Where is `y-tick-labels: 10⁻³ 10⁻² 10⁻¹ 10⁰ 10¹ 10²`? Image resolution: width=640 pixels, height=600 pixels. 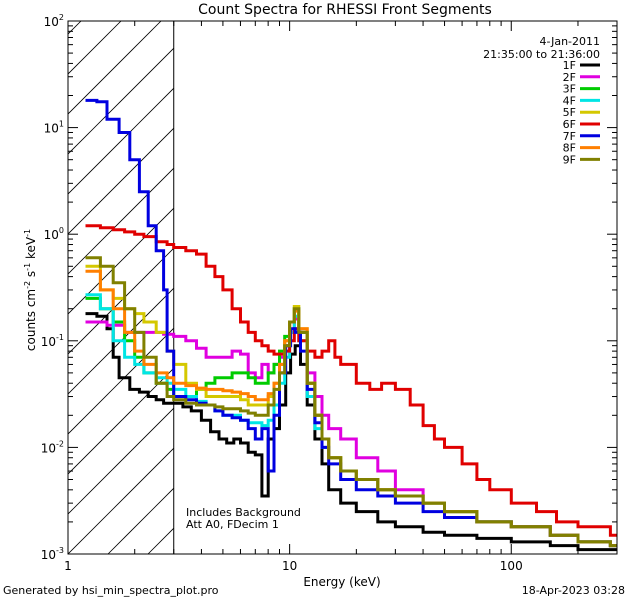 y-tick-labels: 10⁻³ 10⁻² 10⁻¹ 10⁰ 10¹ 10² is located at coordinates (52, 287).